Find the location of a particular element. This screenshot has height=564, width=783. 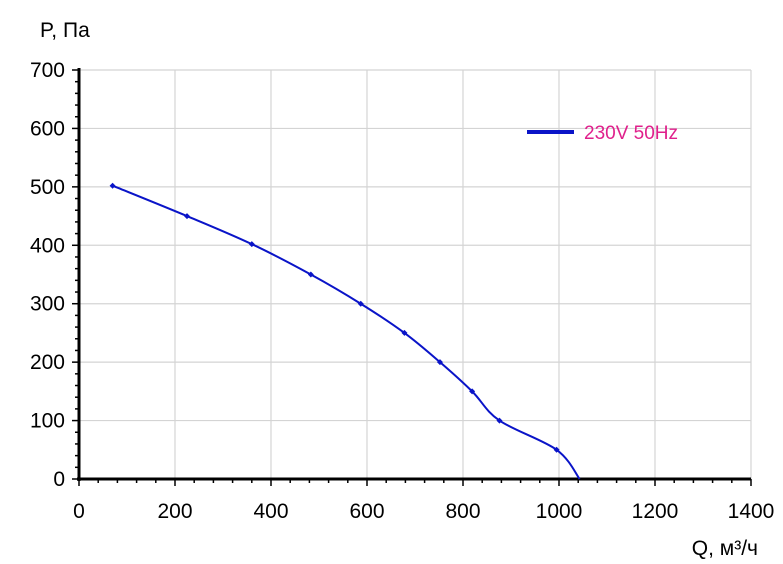

x-tick-label: 400 is located at coordinates (270, 511).